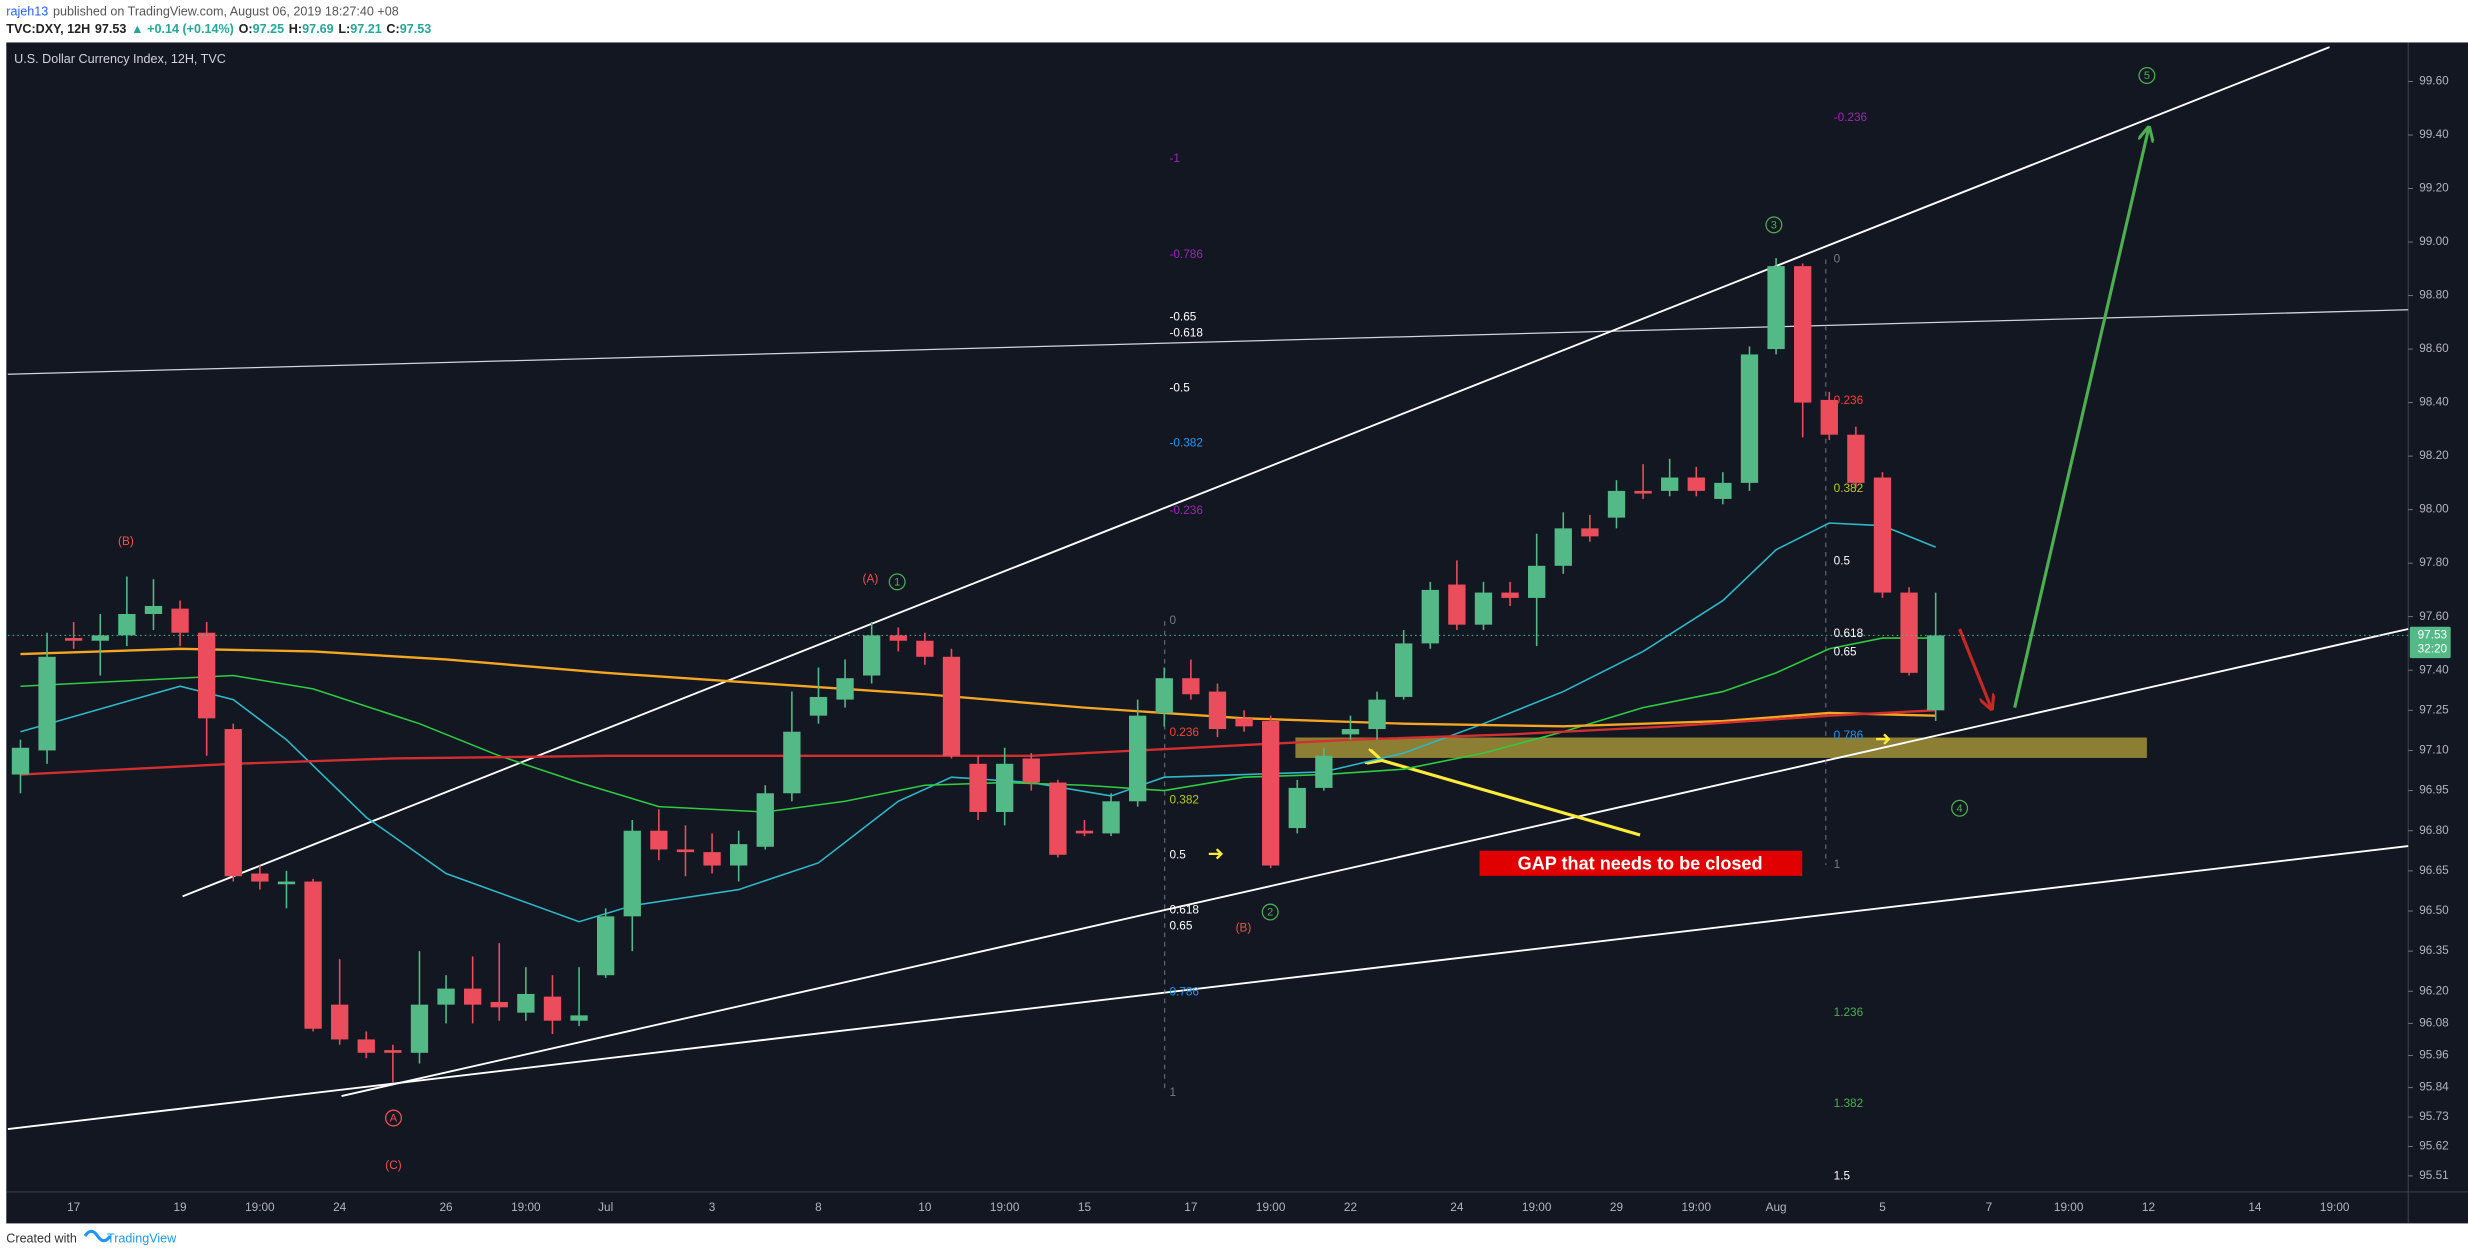 The image size is (2468, 1258). I want to click on wave-label: 2, so click(1270, 913).